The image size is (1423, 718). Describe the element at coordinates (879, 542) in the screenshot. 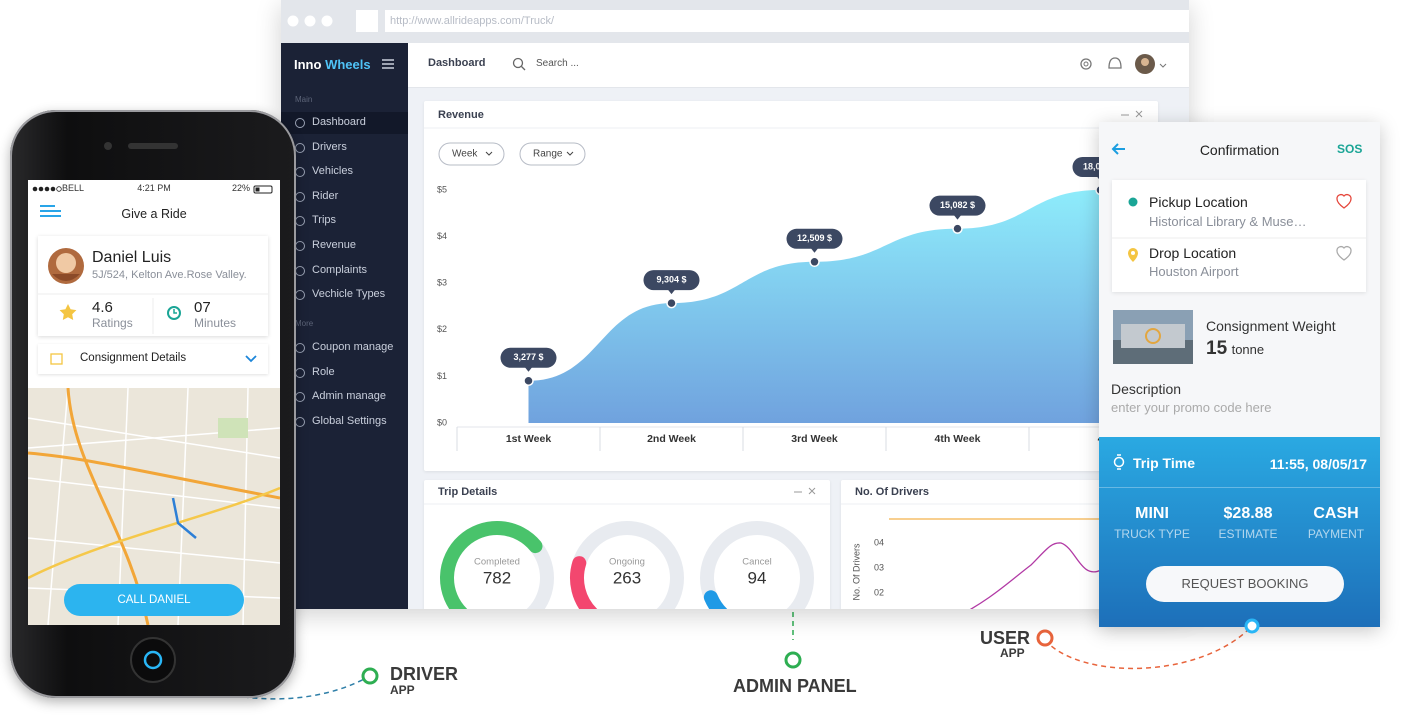

I see `y-axis-label: 04` at that location.